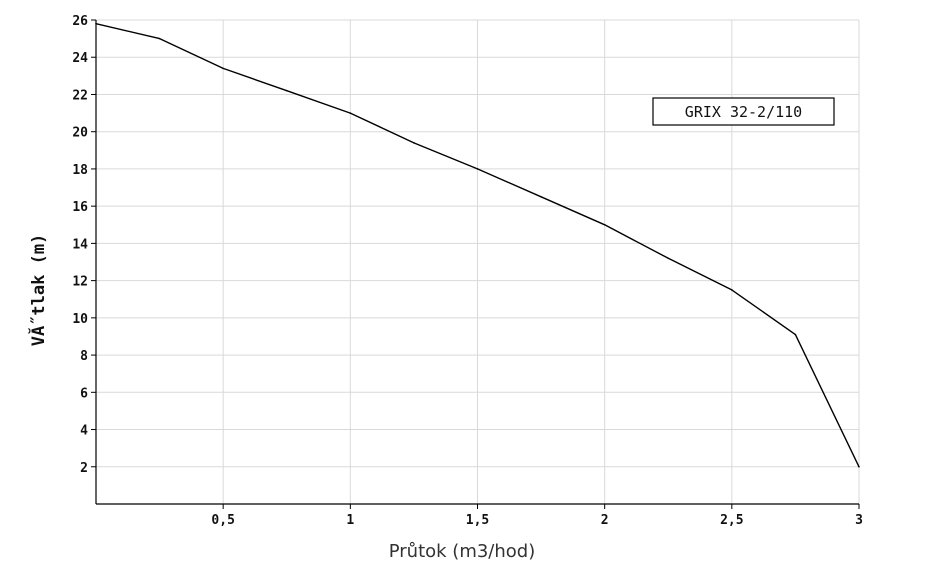 This screenshot has height=577, width=930. What do you see at coordinates (84, 356) in the screenshot?
I see `y-tick-label: 8` at bounding box center [84, 356].